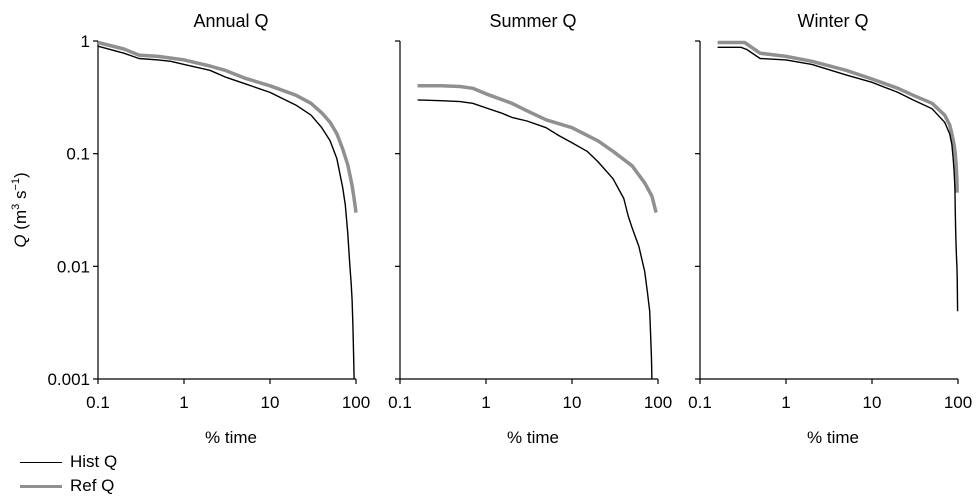  I want to click on y-axis-label-unit-s: s, so click(20, 197).